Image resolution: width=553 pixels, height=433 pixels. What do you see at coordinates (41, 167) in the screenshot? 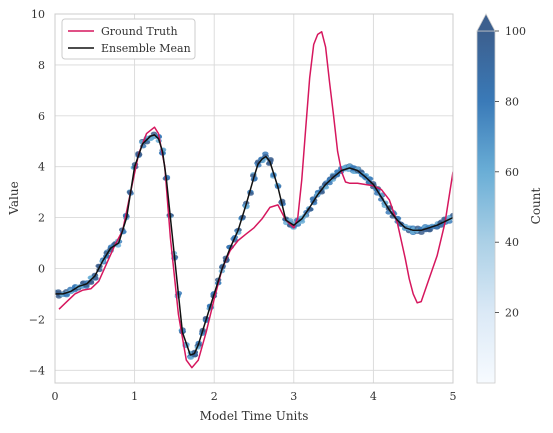
I see `y-tick-label: 4` at bounding box center [41, 167].